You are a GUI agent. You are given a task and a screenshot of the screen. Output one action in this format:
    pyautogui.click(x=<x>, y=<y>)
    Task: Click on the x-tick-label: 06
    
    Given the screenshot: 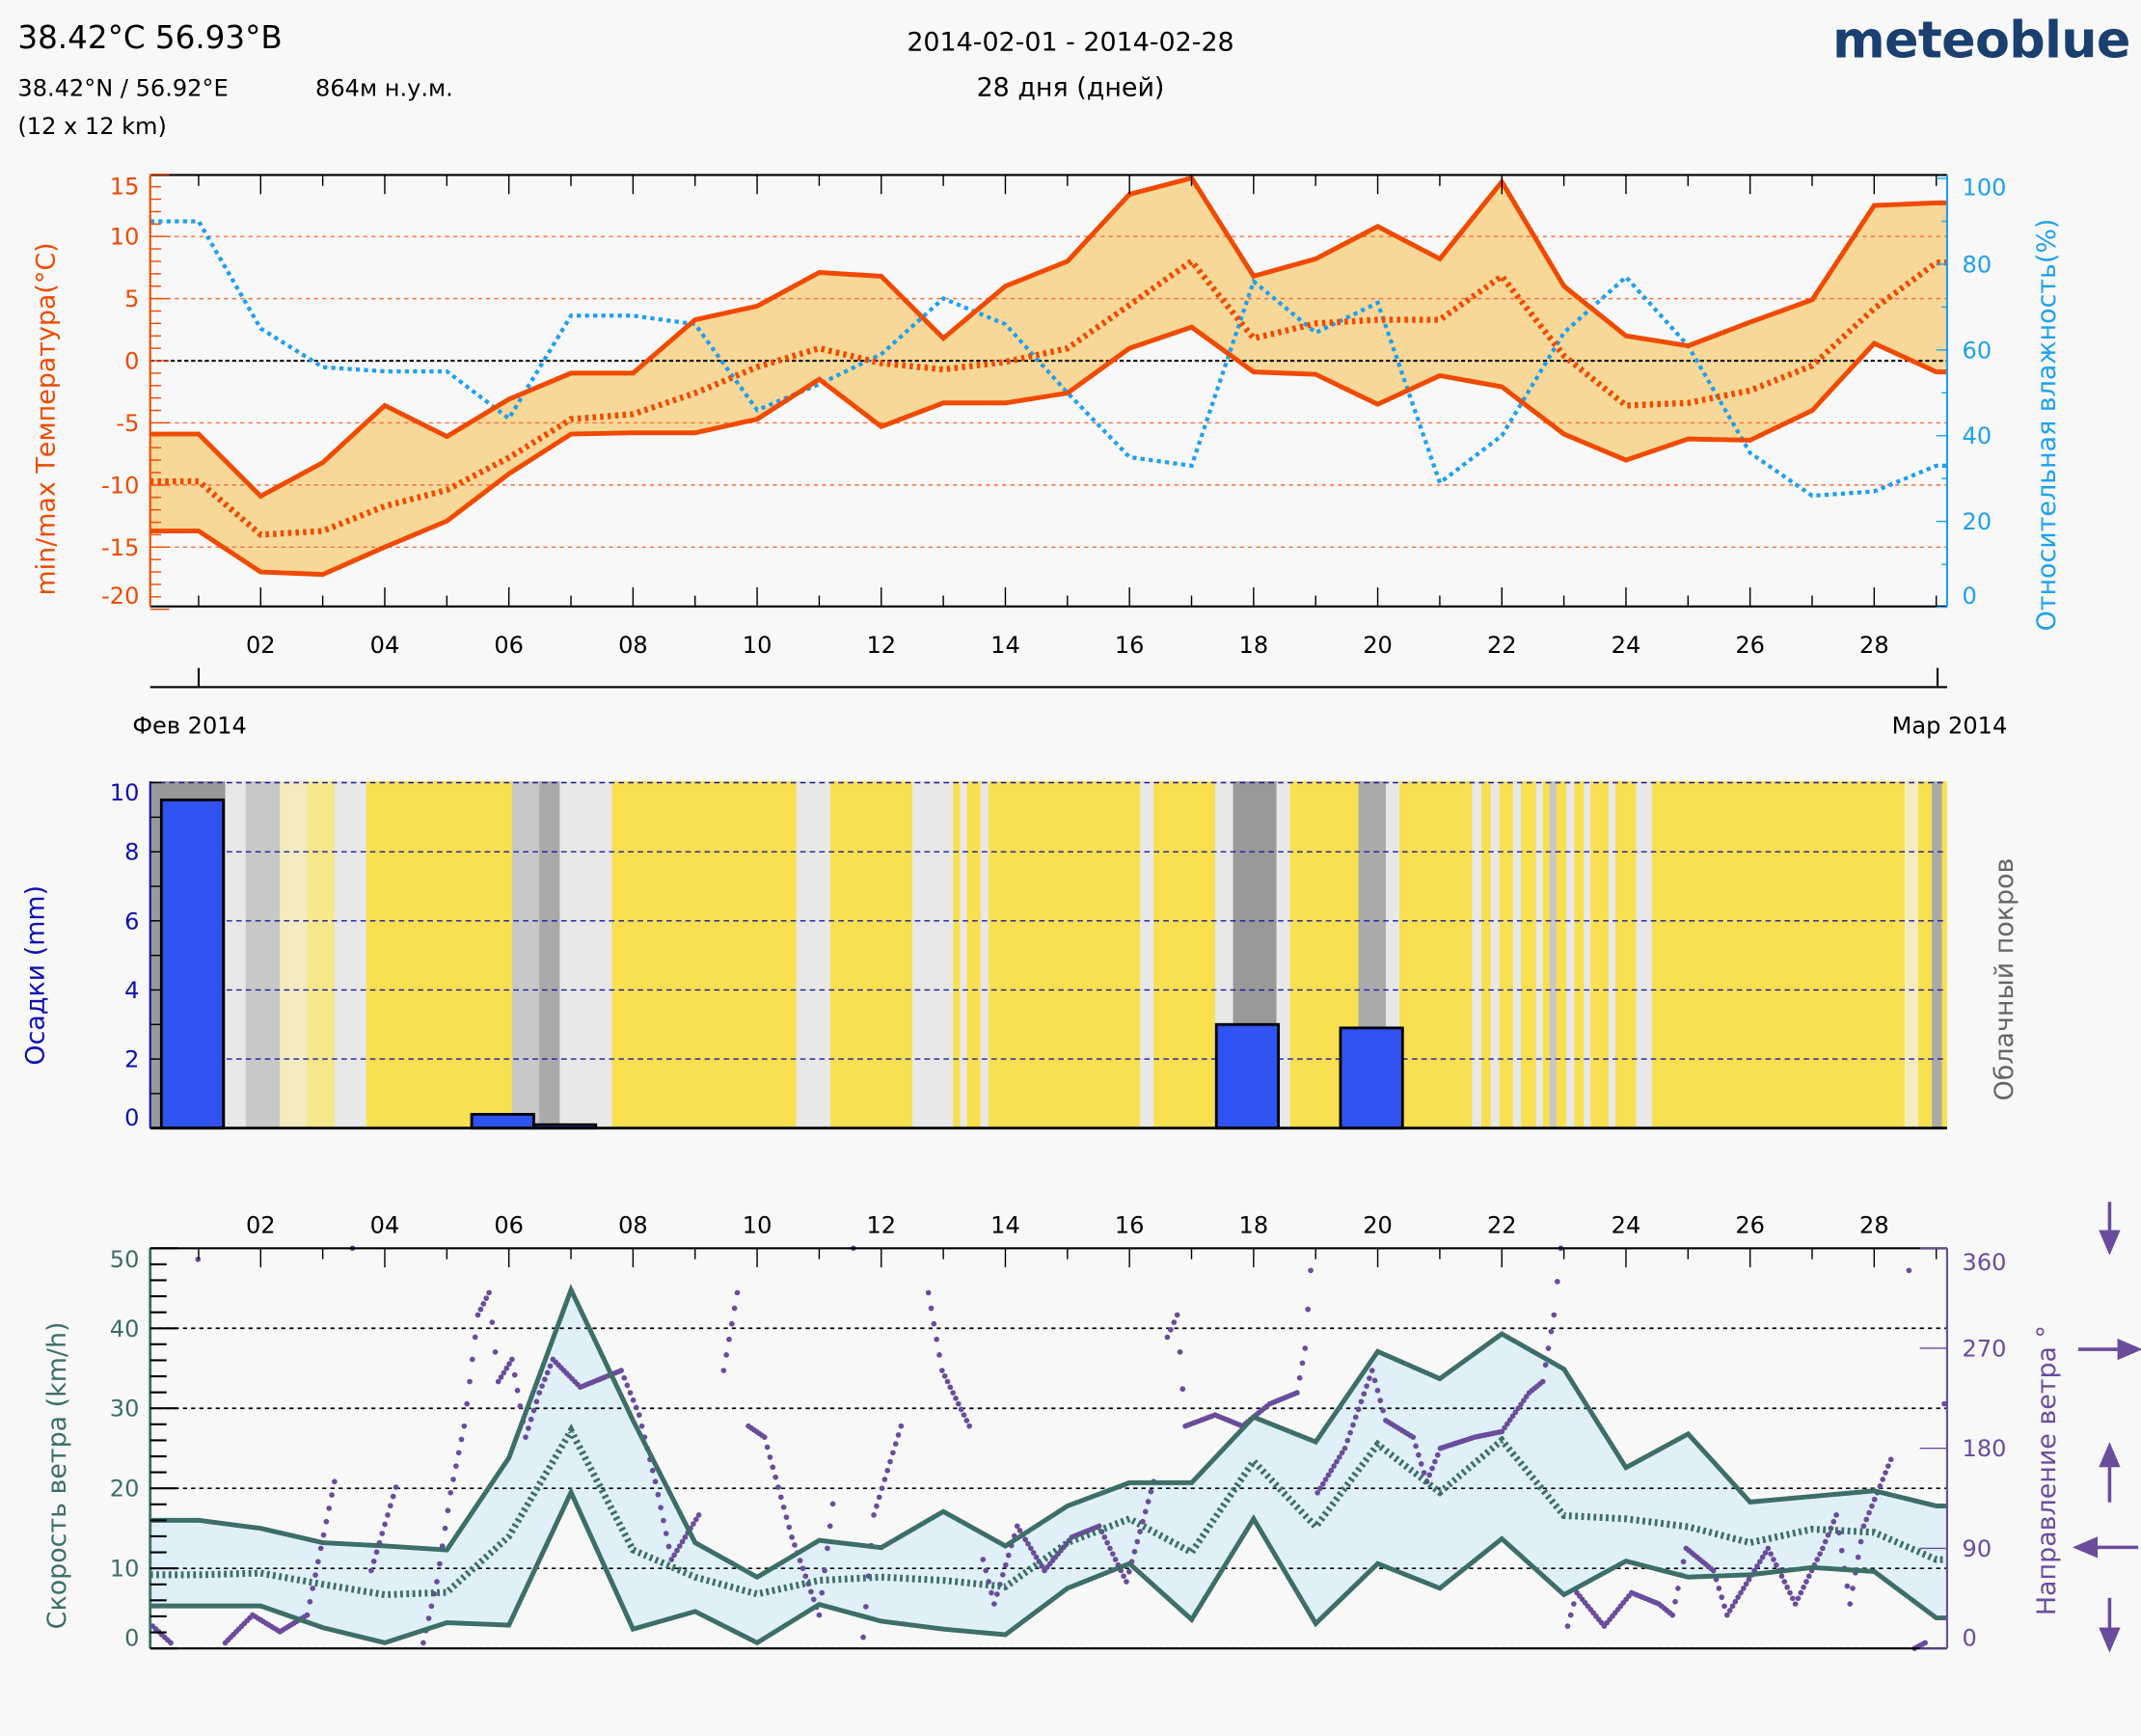 What is the action you would take?
    pyautogui.click(x=509, y=1225)
    